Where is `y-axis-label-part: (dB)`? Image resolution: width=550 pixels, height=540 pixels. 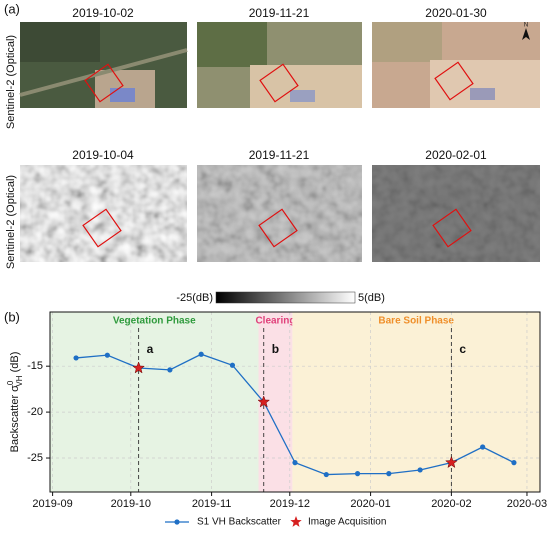 y-axis-label-part: (dB) is located at coordinates (15, 364).